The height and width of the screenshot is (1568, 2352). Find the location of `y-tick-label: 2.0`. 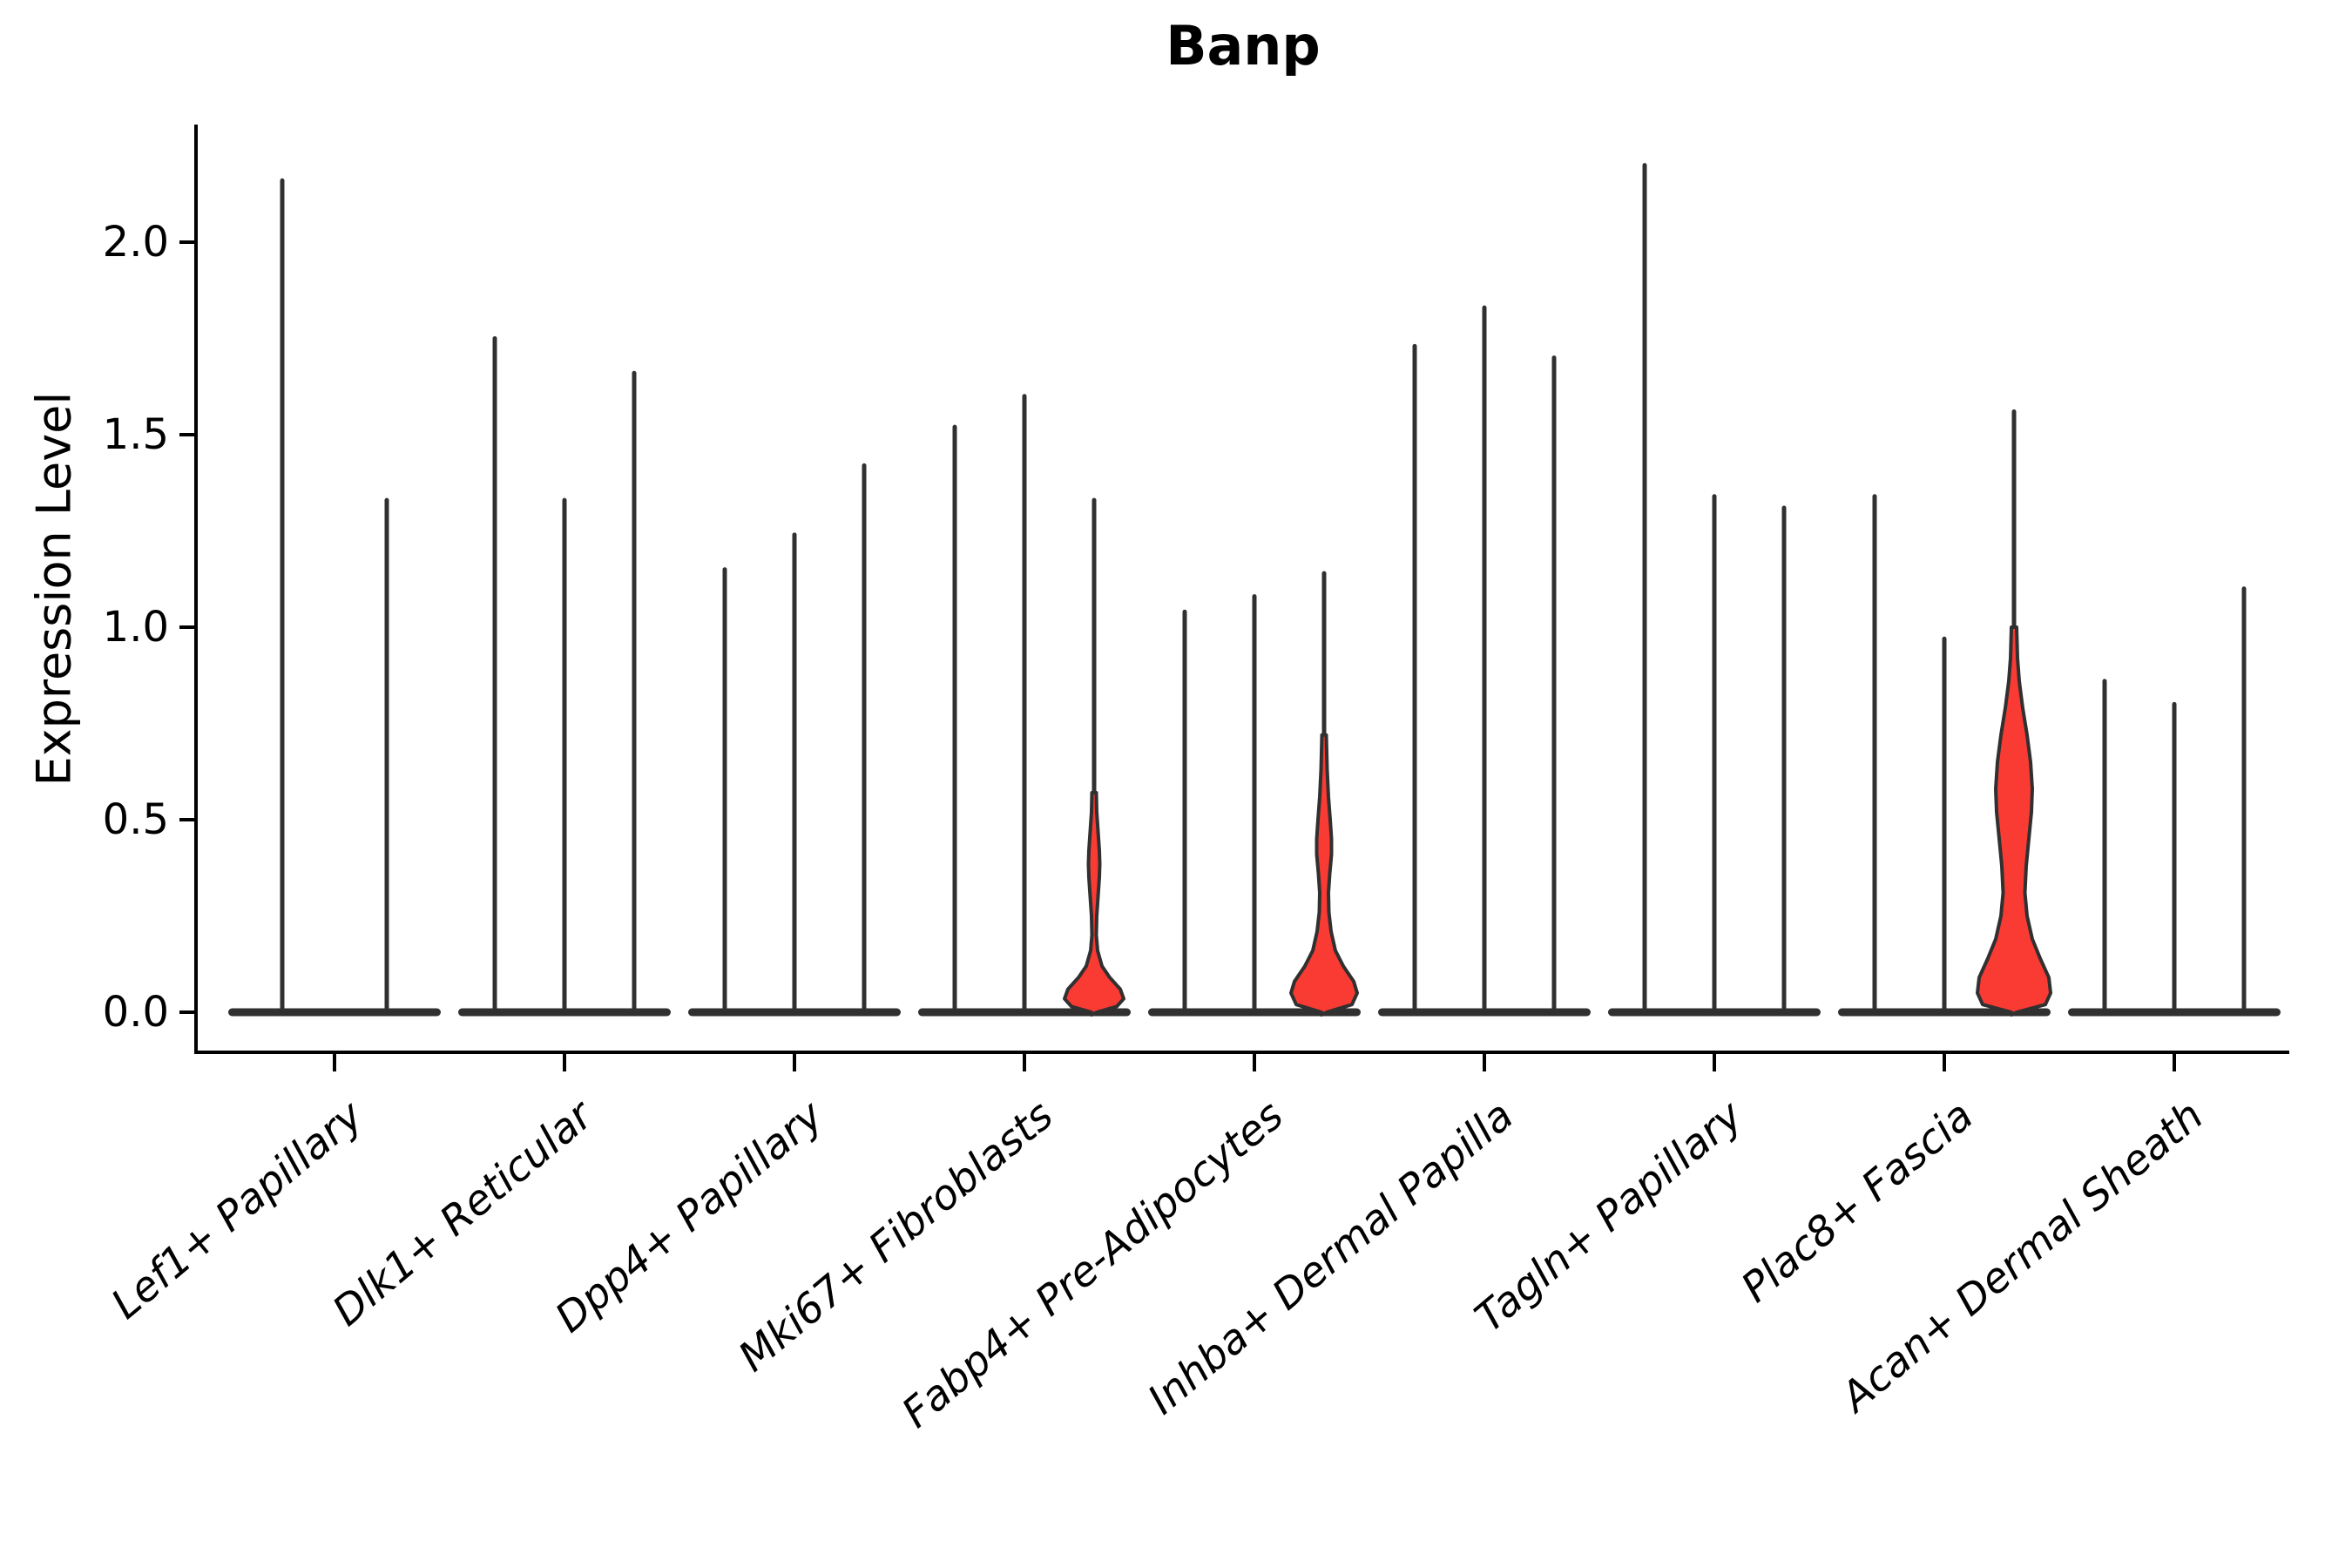

y-tick-label: 2.0 is located at coordinates (135, 242).